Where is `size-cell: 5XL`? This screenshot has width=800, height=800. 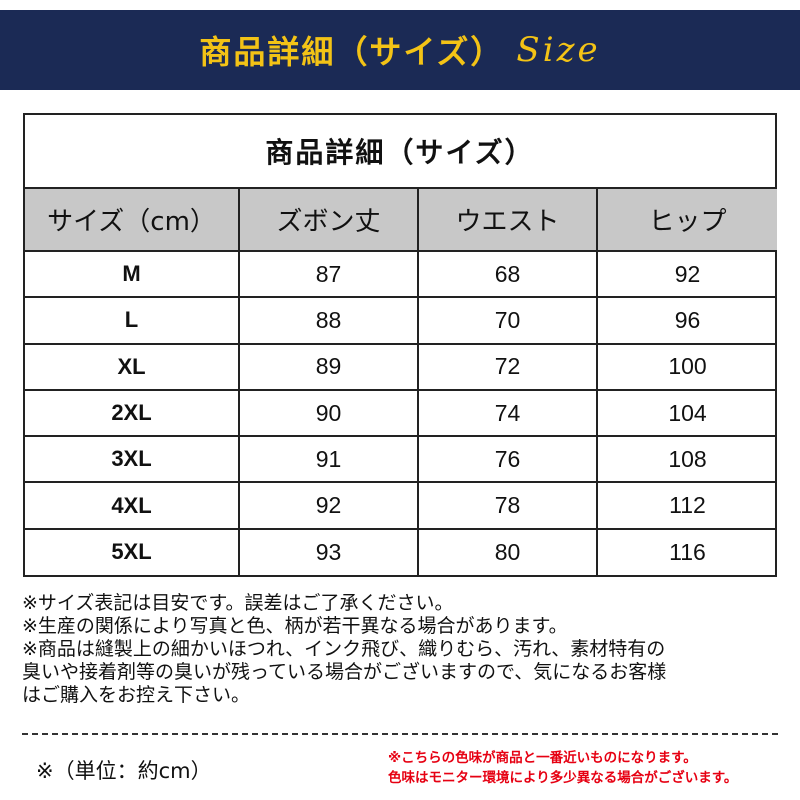
size-cell: 5XL is located at coordinates (132, 552).